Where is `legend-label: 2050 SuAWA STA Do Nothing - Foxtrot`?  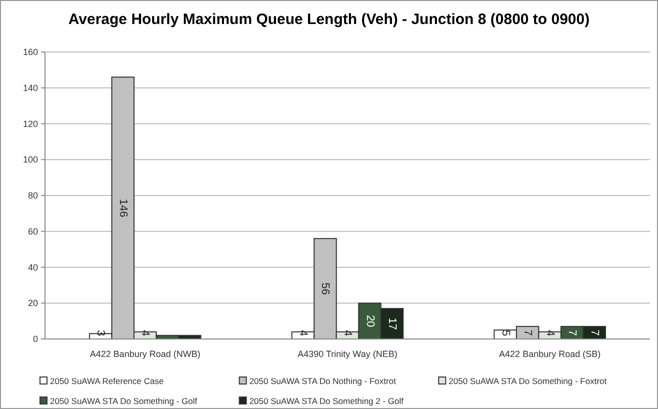 legend-label: 2050 SuAWA STA Do Nothing - Foxtrot is located at coordinates (323, 381).